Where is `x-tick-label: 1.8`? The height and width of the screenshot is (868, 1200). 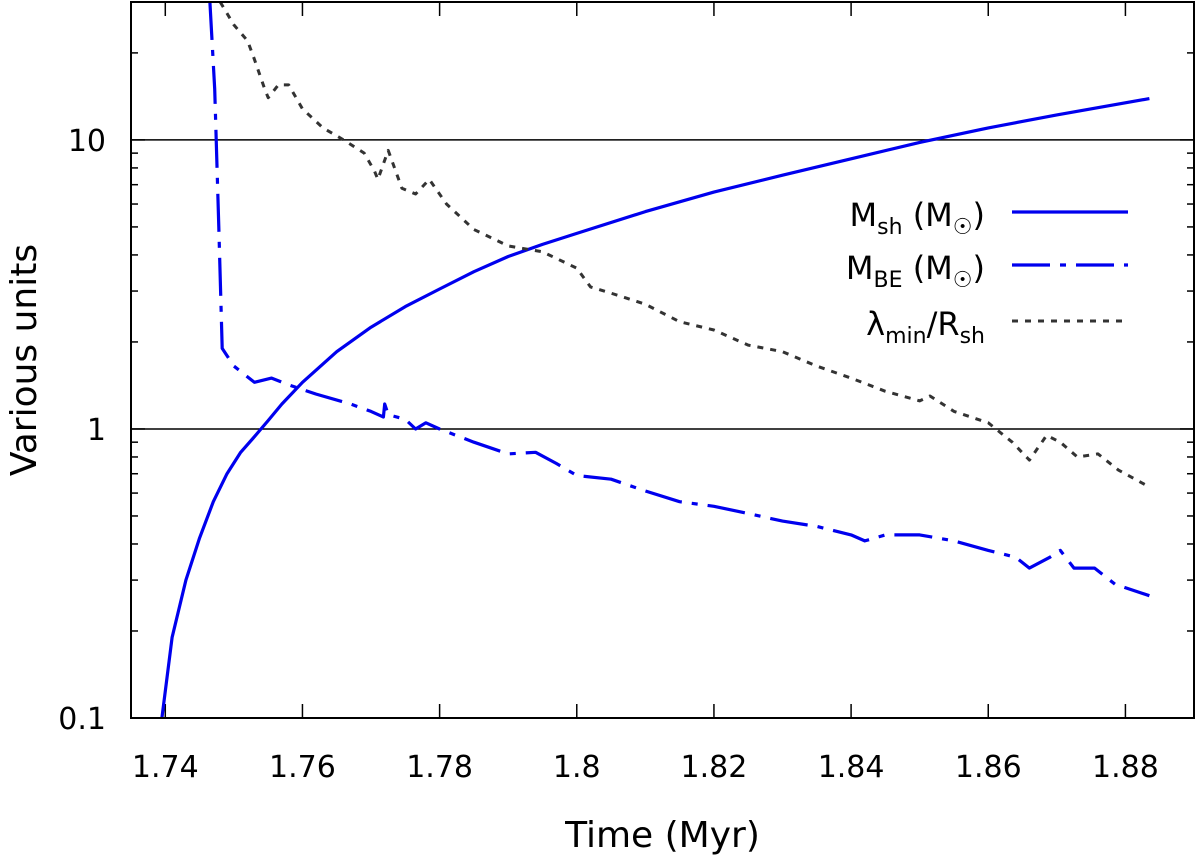
x-tick-label: 1.8 is located at coordinates (577, 767).